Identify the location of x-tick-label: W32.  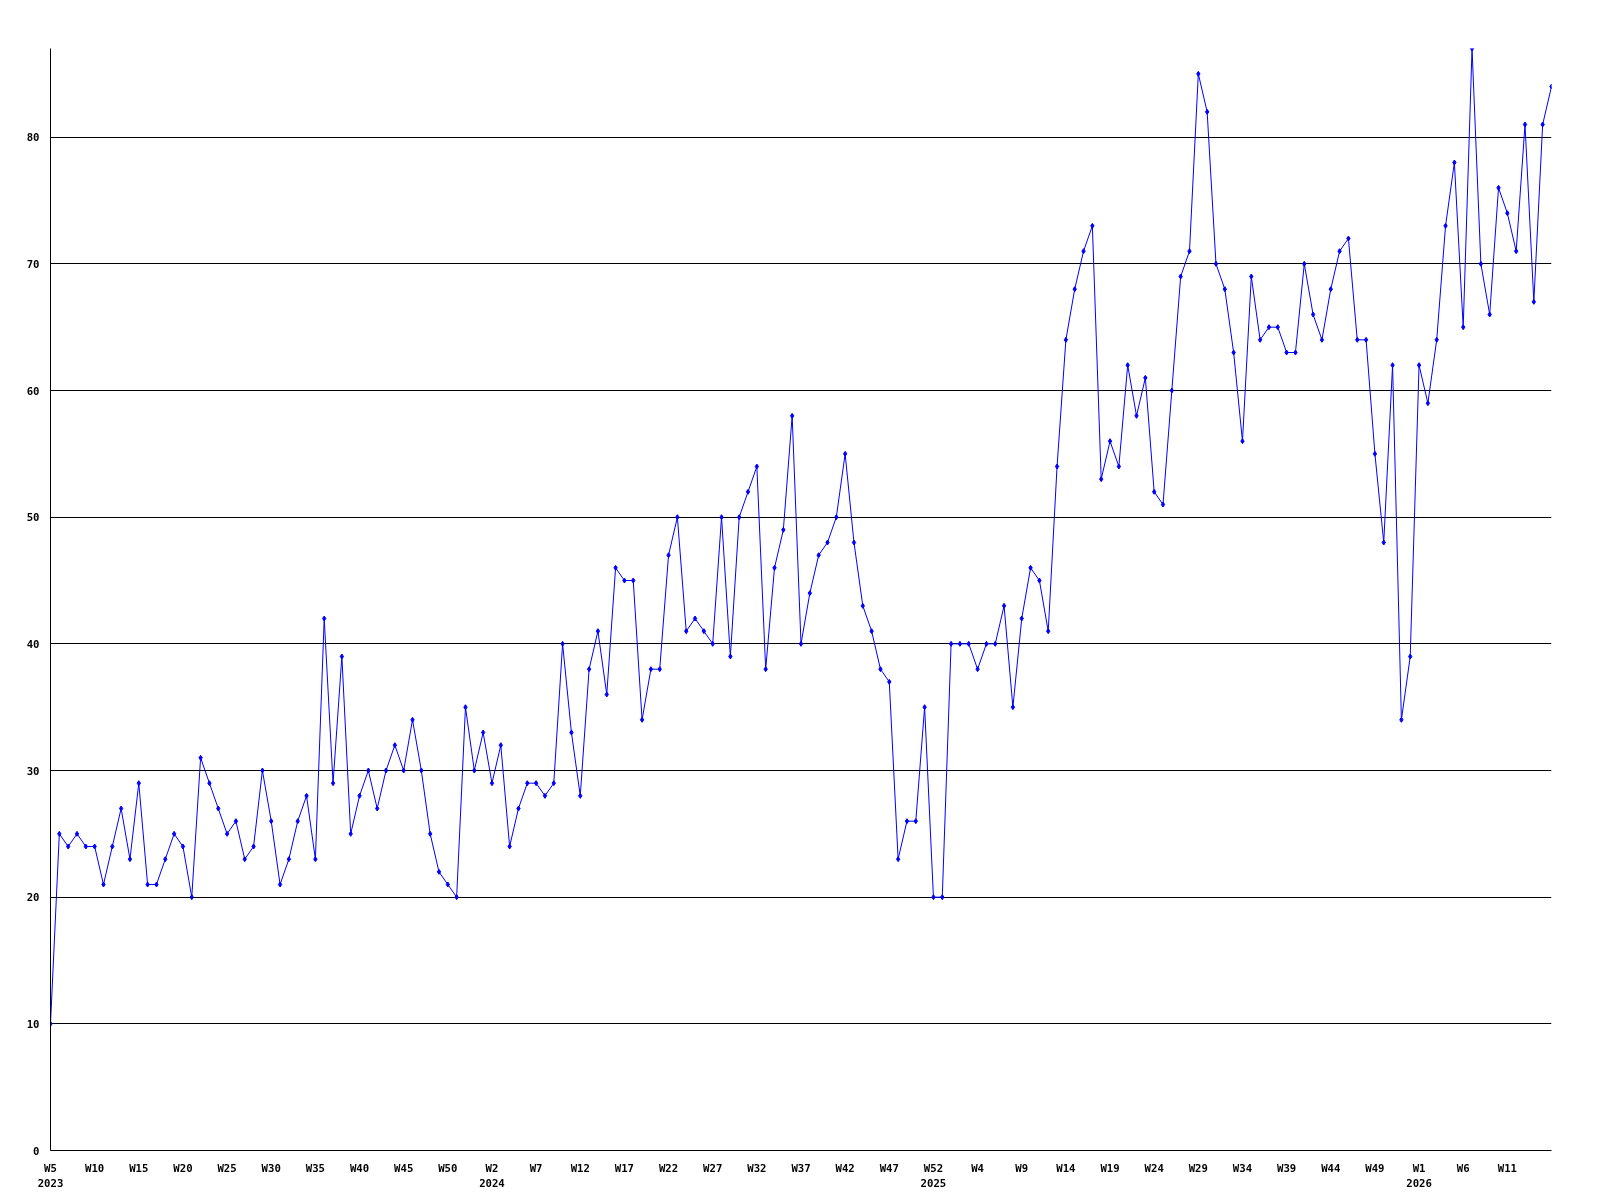
(757, 1168).